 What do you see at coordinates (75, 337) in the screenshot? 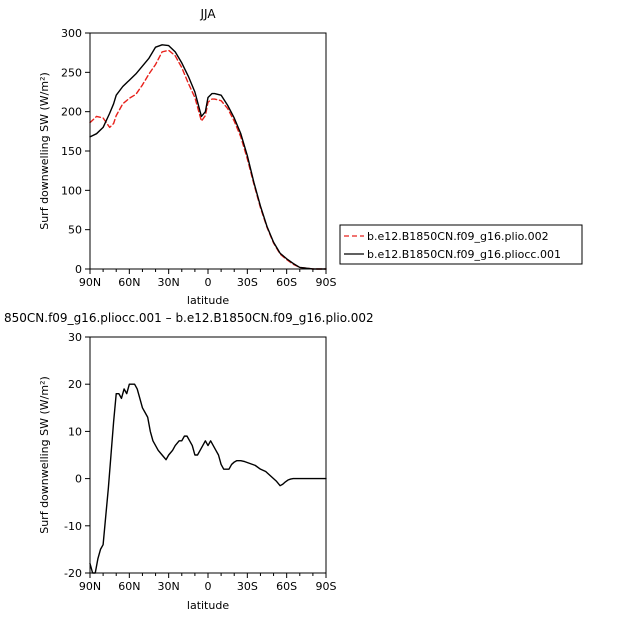
I see `bottom-y-tick-label: 30` at bounding box center [75, 337].